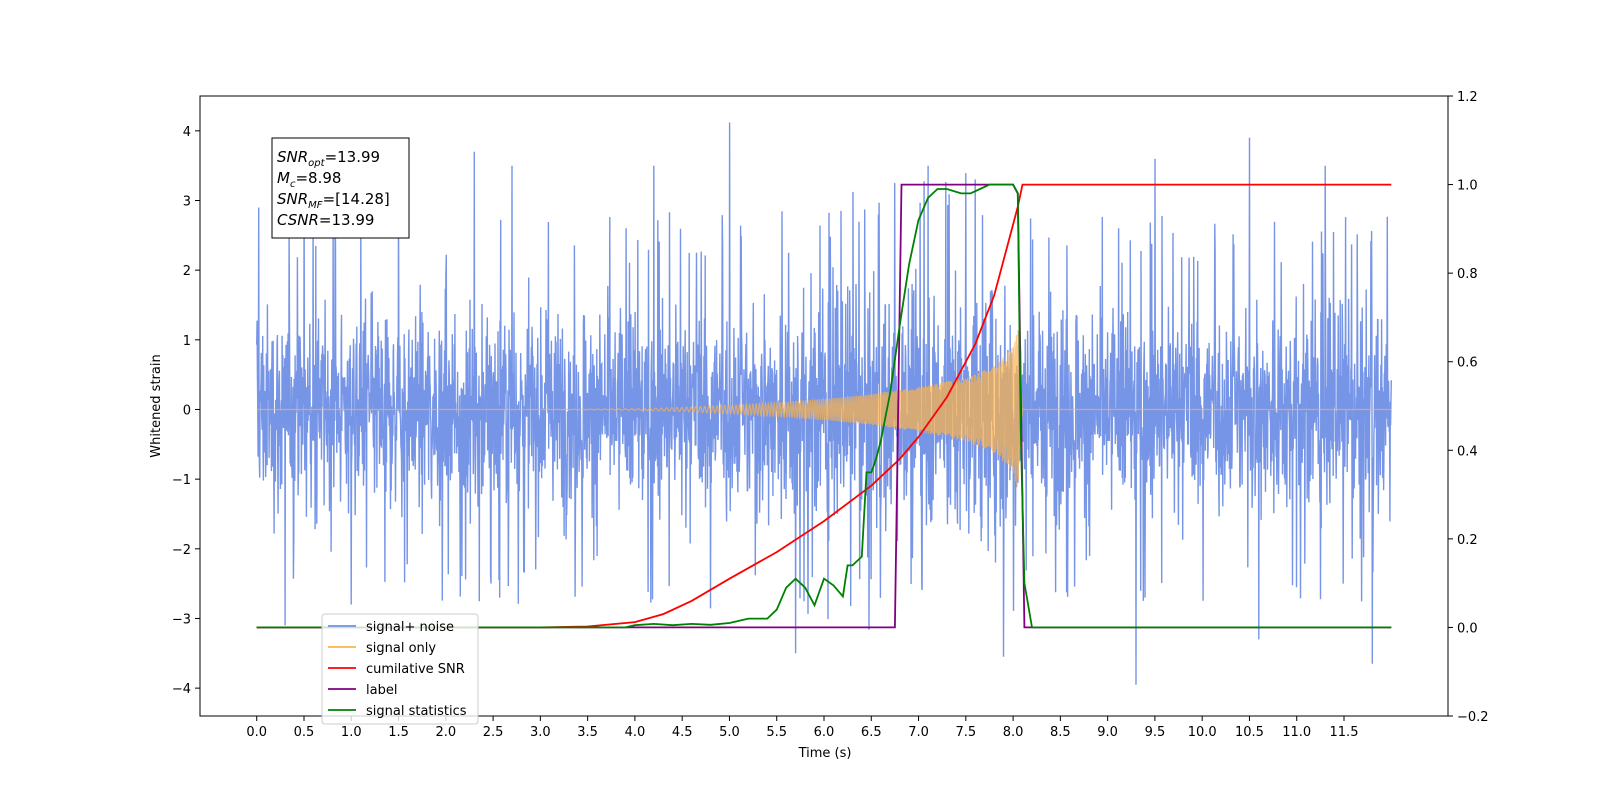 This screenshot has width=1600, height=800. I want to click on y-right-tick-label: 0.6, so click(1467, 363).